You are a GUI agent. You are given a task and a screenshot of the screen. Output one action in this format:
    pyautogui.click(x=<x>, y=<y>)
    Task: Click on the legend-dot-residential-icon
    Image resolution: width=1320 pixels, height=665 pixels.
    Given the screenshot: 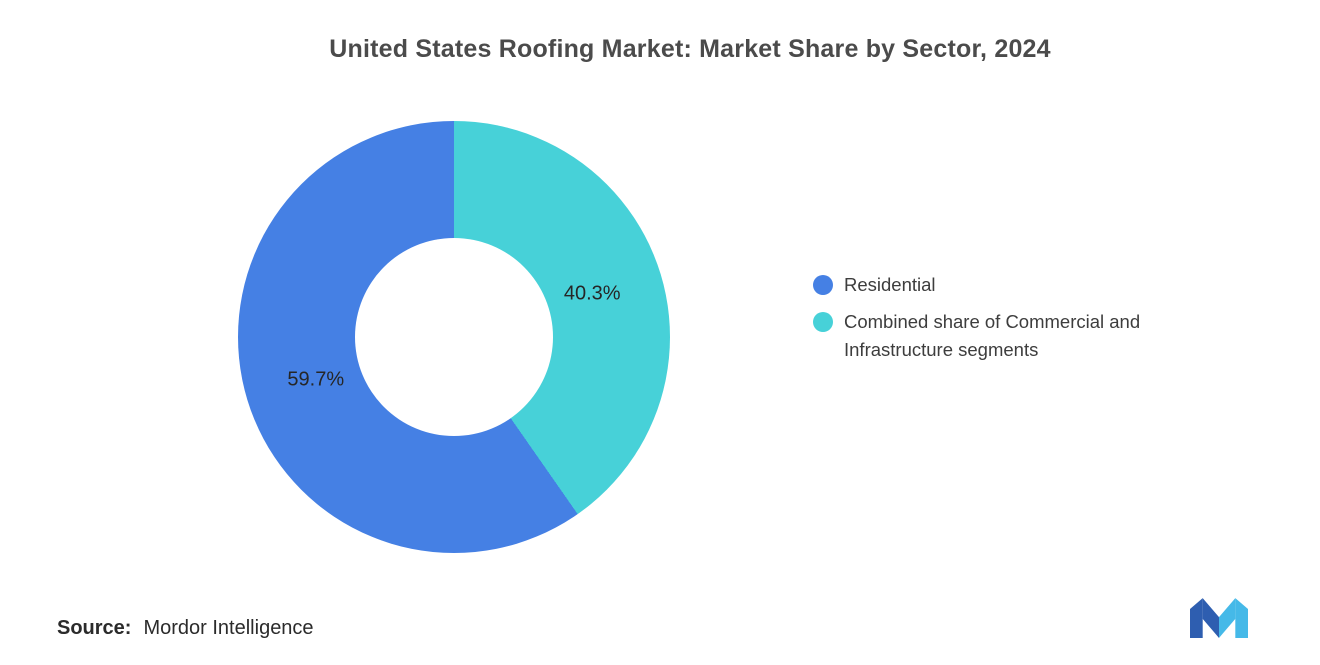 What is the action you would take?
    pyautogui.click(x=823, y=285)
    